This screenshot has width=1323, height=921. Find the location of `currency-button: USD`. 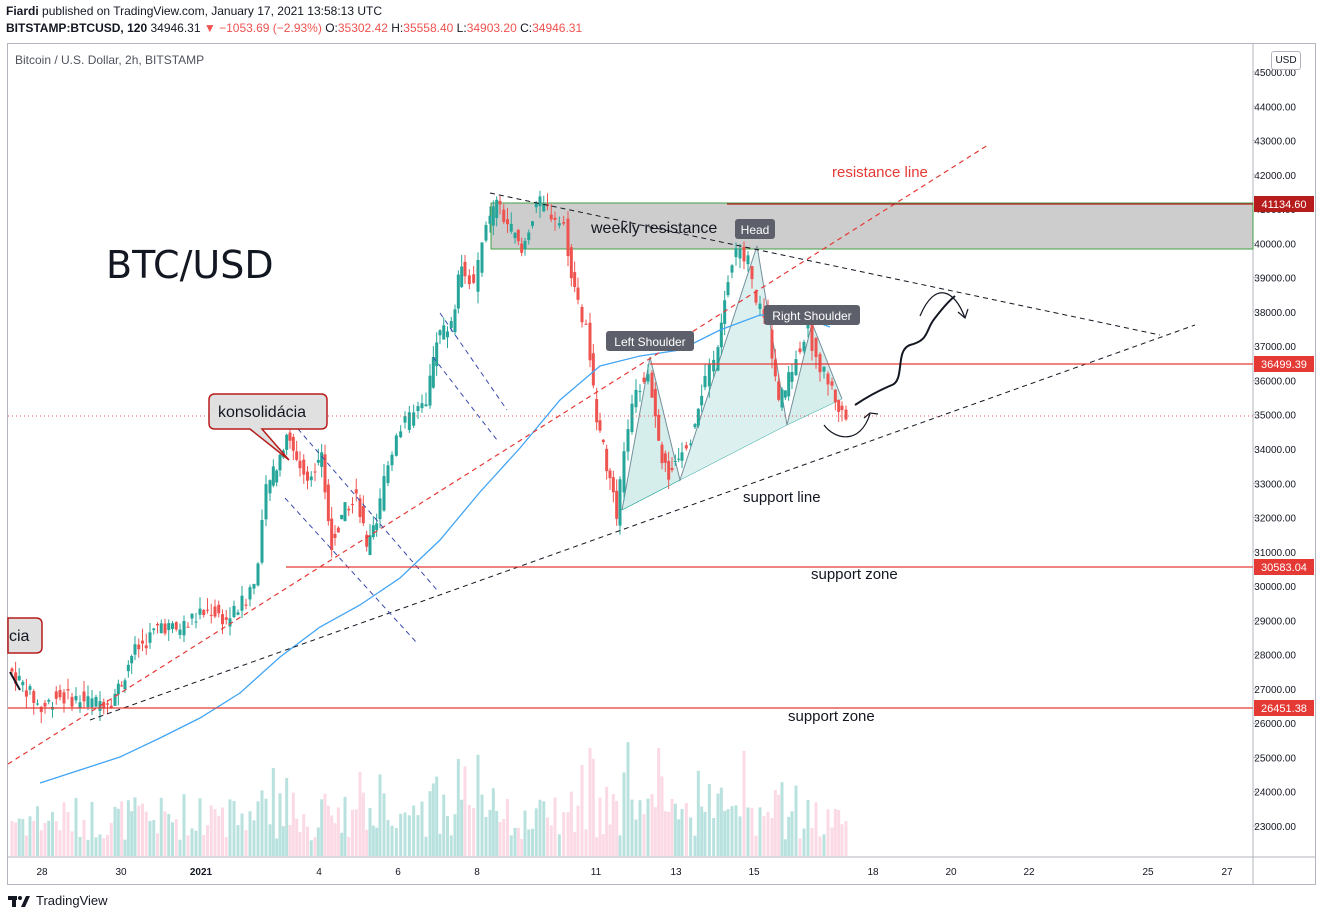

currency-button: USD is located at coordinates (1286, 60).